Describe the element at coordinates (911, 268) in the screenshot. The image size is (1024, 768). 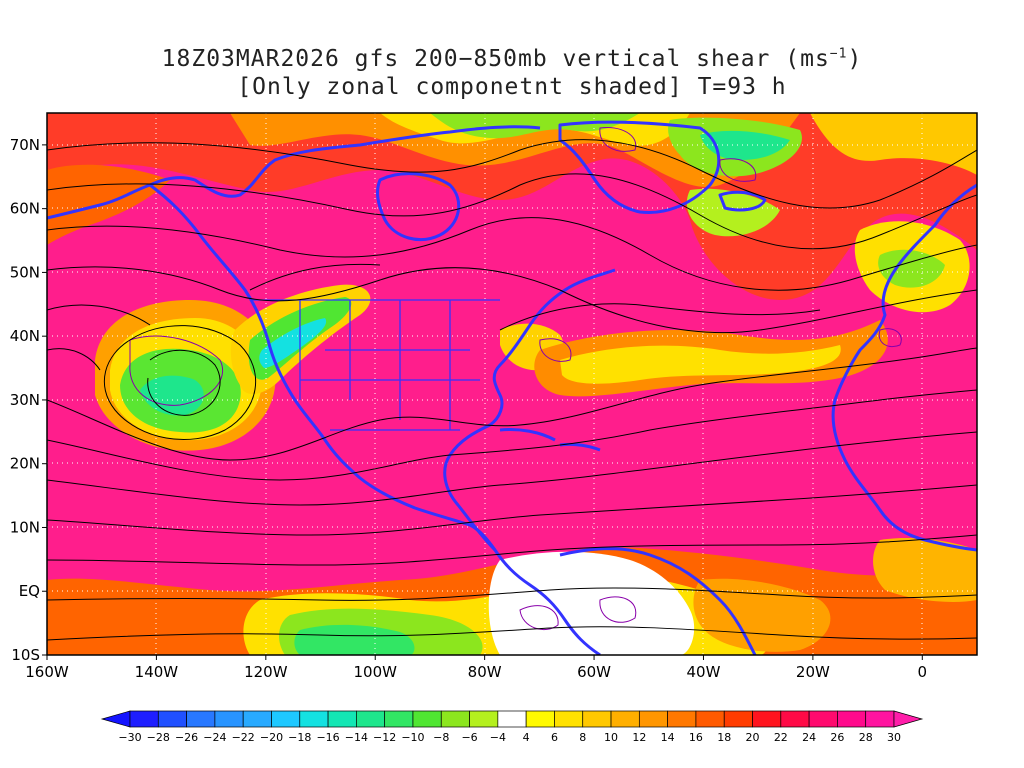
I see `shading-green-europe` at that location.